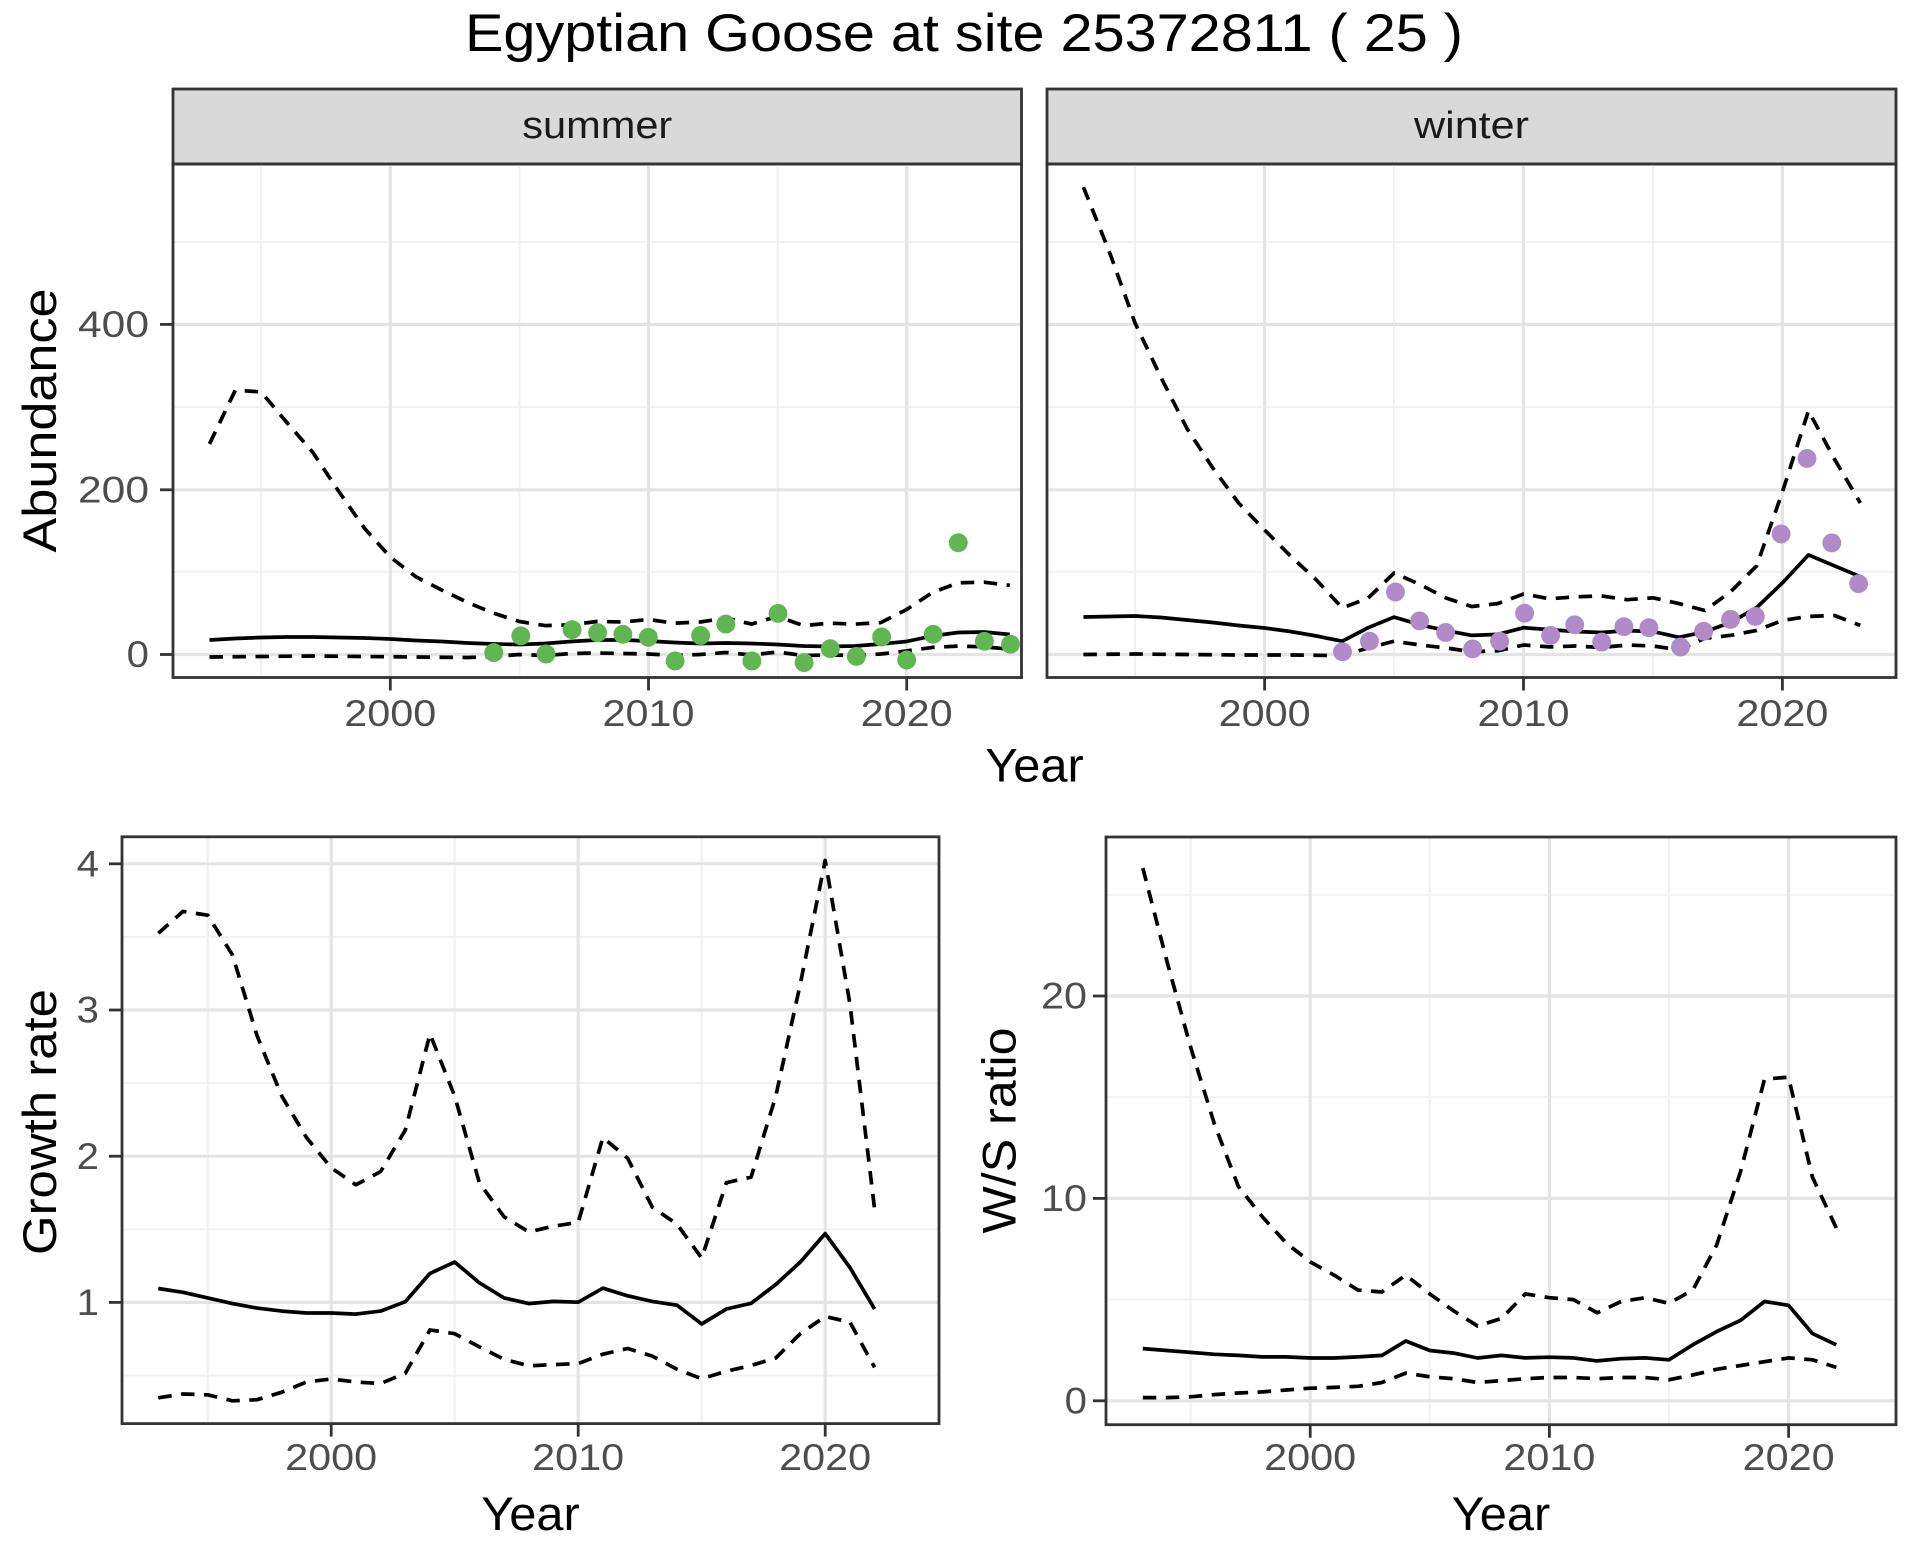 This screenshot has width=1920, height=1560. I want to click on svg-text: 4, so click(88, 864).